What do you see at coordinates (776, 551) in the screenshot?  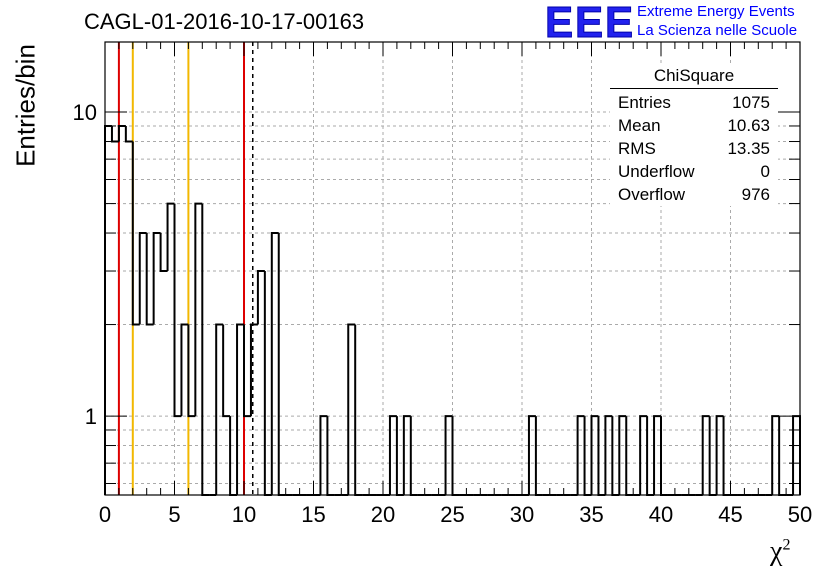 I see `x-axis-label-text: χ` at bounding box center [776, 551].